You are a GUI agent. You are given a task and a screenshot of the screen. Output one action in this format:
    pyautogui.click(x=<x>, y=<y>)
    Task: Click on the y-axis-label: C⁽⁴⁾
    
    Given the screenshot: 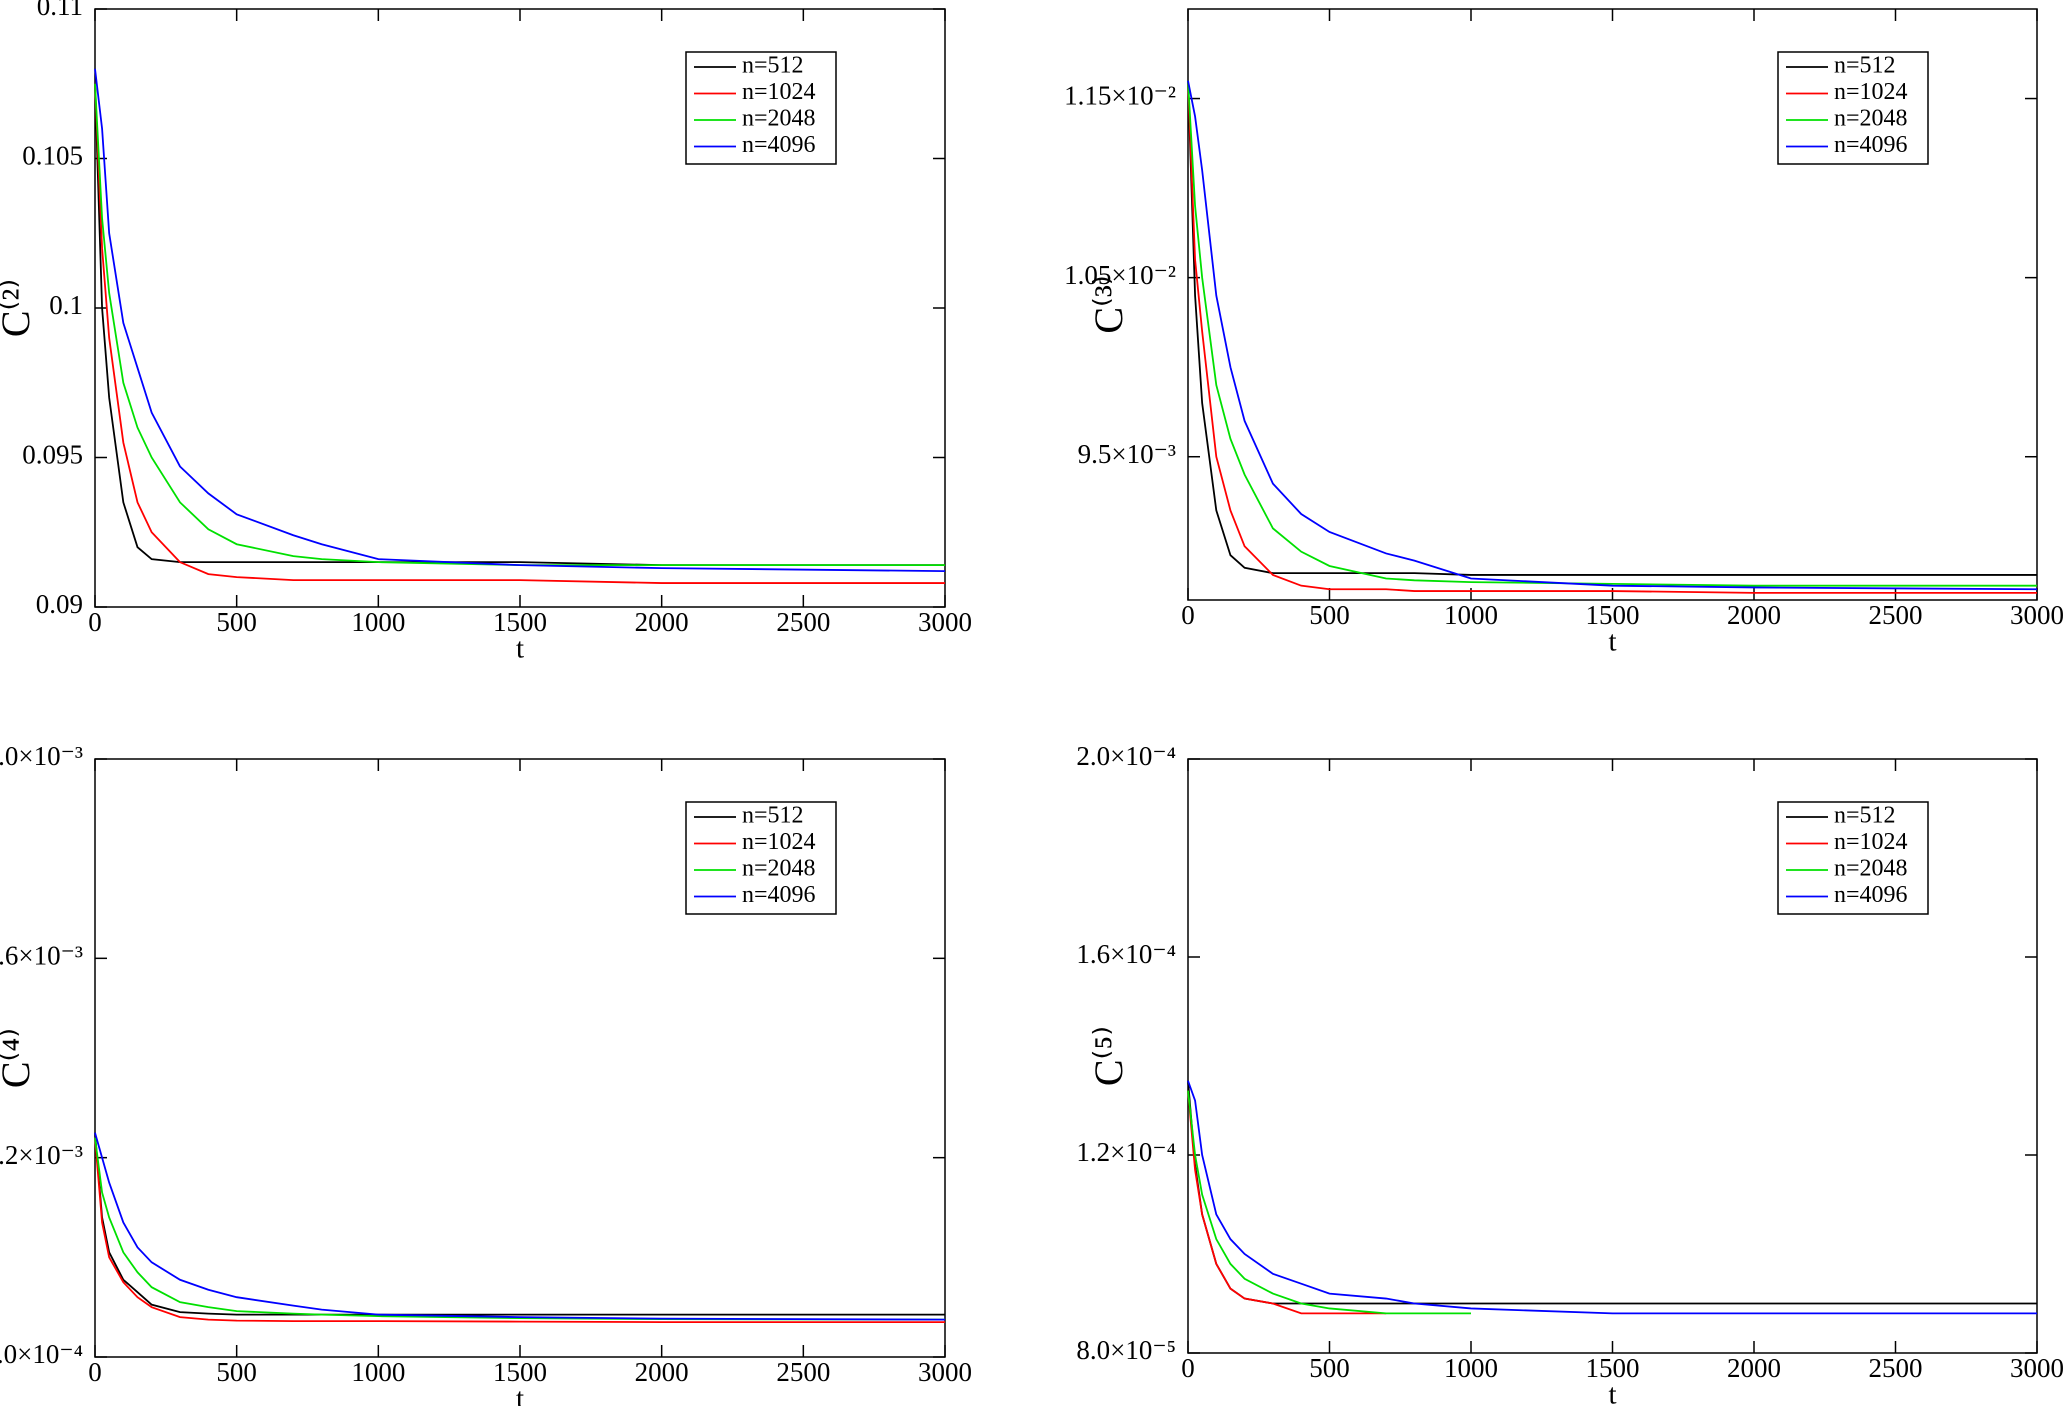 What is the action you would take?
    pyautogui.click(x=19, y=1058)
    